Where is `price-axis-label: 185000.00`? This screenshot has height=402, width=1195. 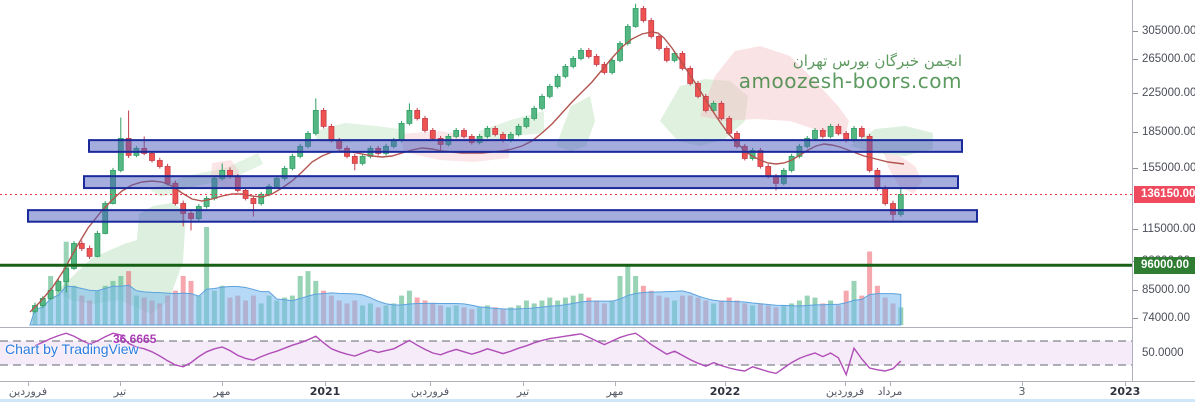
price-axis-label: 185000.00 is located at coordinates (1168, 132).